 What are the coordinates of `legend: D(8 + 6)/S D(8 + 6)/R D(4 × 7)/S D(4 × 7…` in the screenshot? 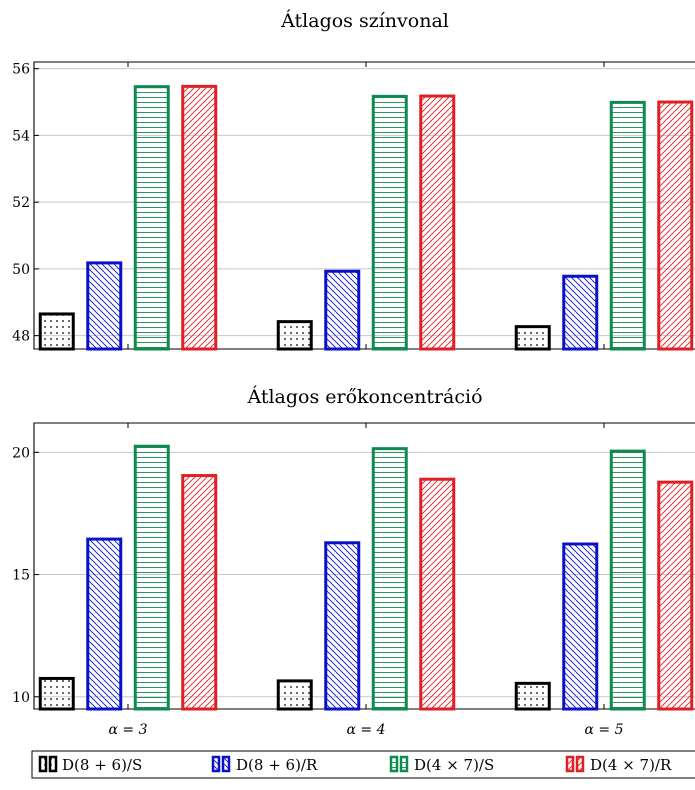 It's located at (363, 764).